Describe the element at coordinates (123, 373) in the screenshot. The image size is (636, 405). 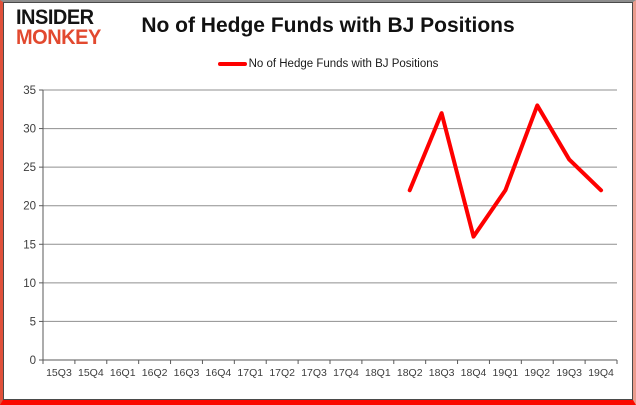
I see `svg-text: 16Q1` at that location.